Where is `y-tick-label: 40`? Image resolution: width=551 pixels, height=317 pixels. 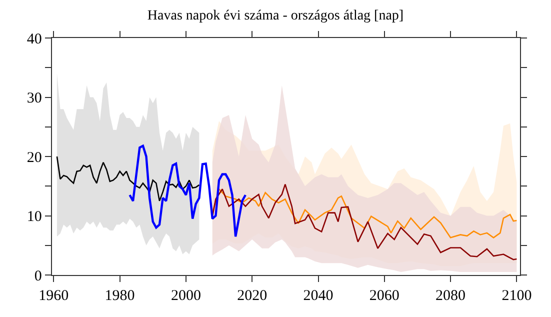
y-tick-label: 40 is located at coordinates (34, 39).